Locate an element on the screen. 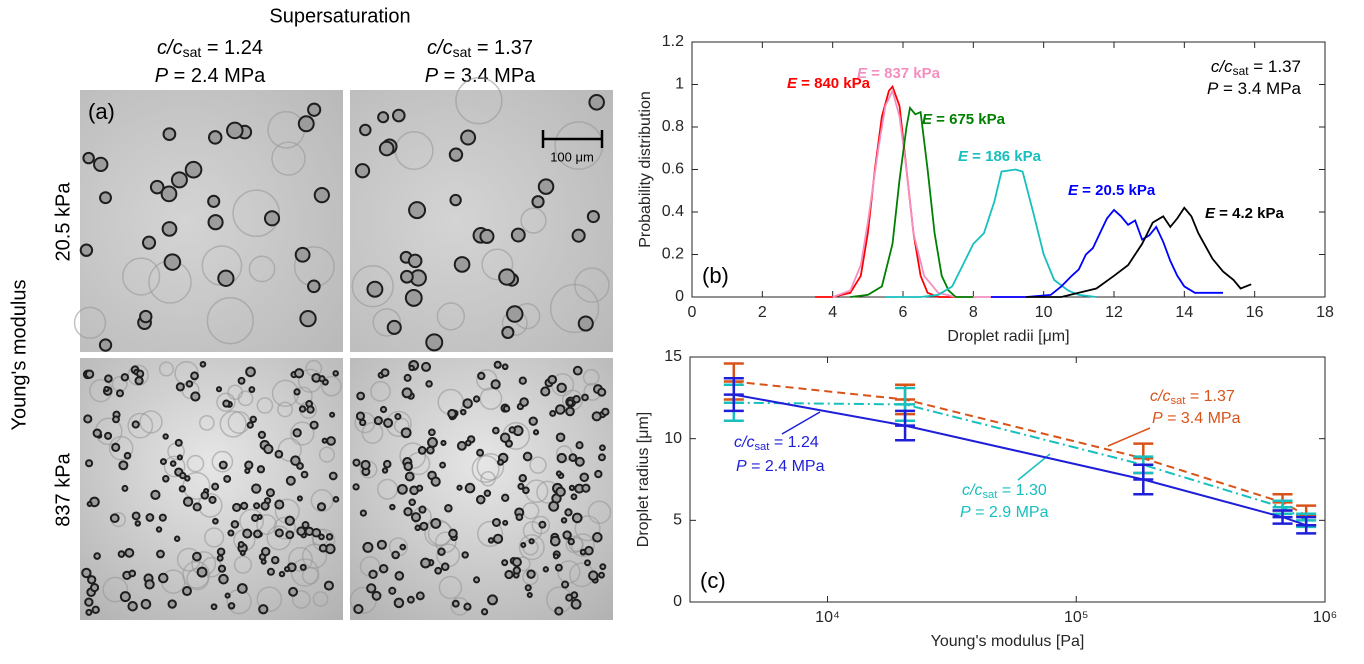 The width and height of the screenshot is (1364, 664). scale-bar: 100 μm is located at coordinates (572, 147).